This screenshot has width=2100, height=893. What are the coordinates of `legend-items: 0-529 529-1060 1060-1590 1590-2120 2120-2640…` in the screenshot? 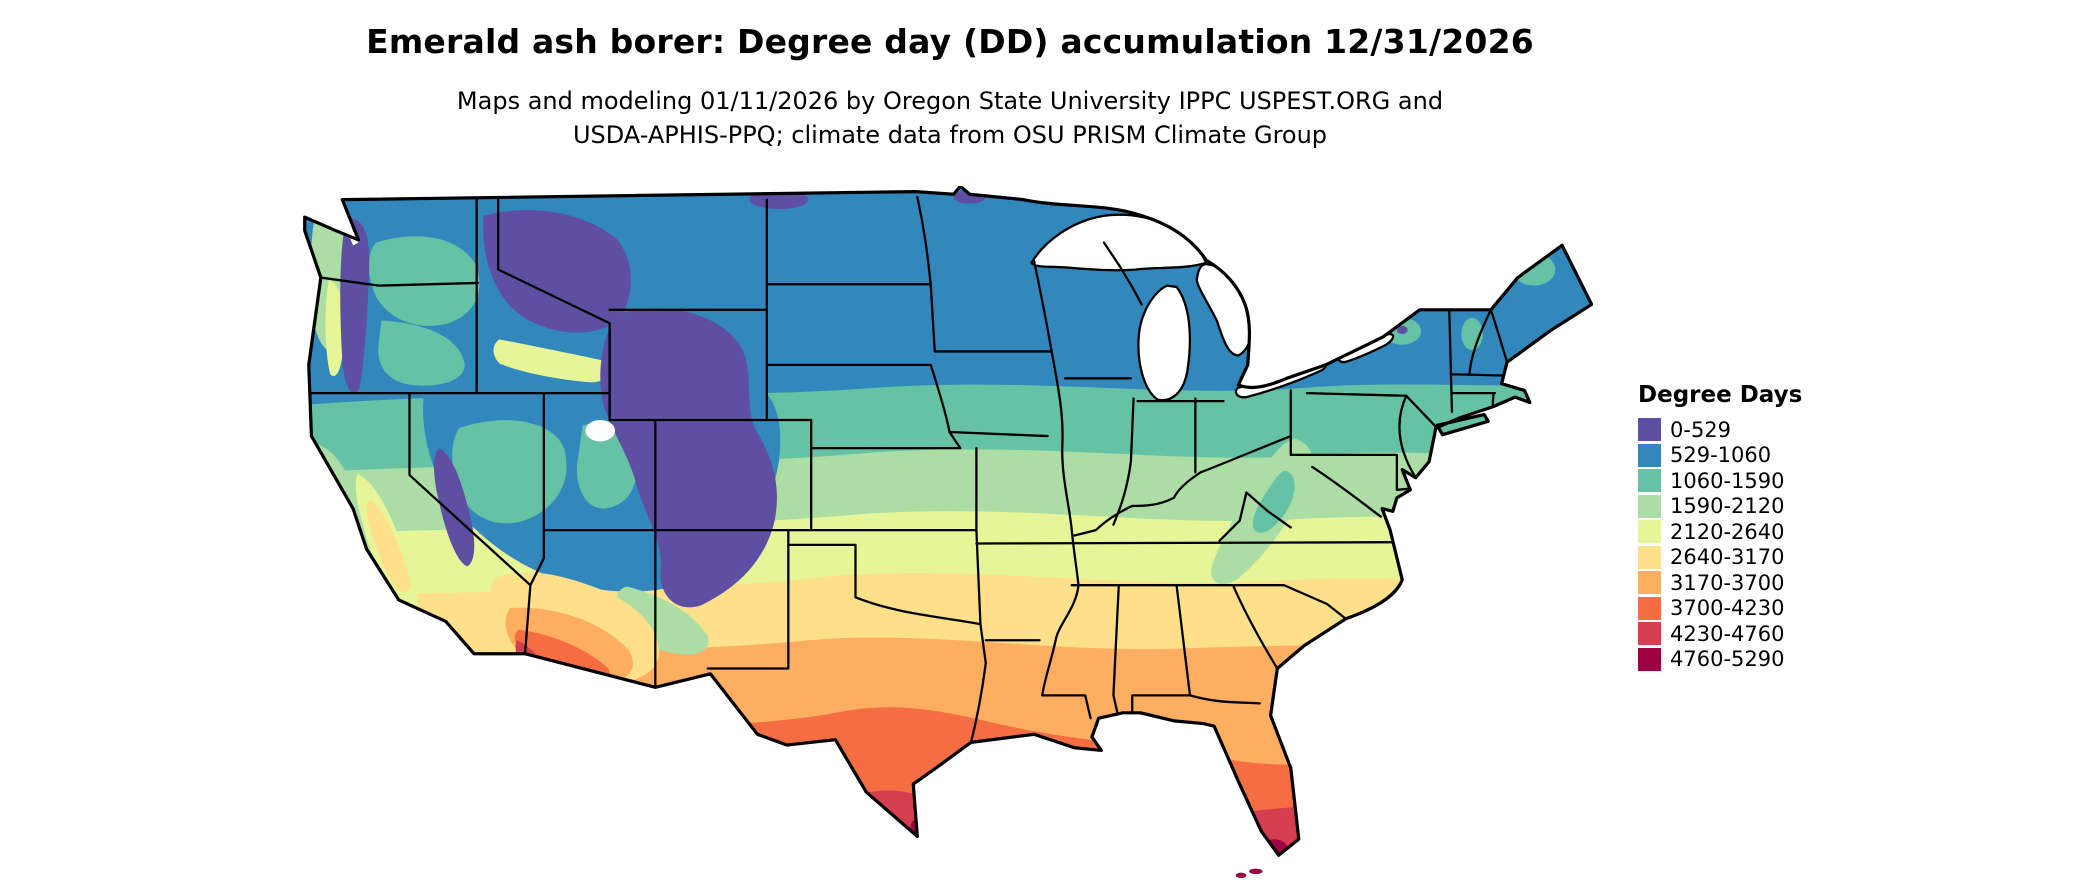 It's located at (1720, 544).